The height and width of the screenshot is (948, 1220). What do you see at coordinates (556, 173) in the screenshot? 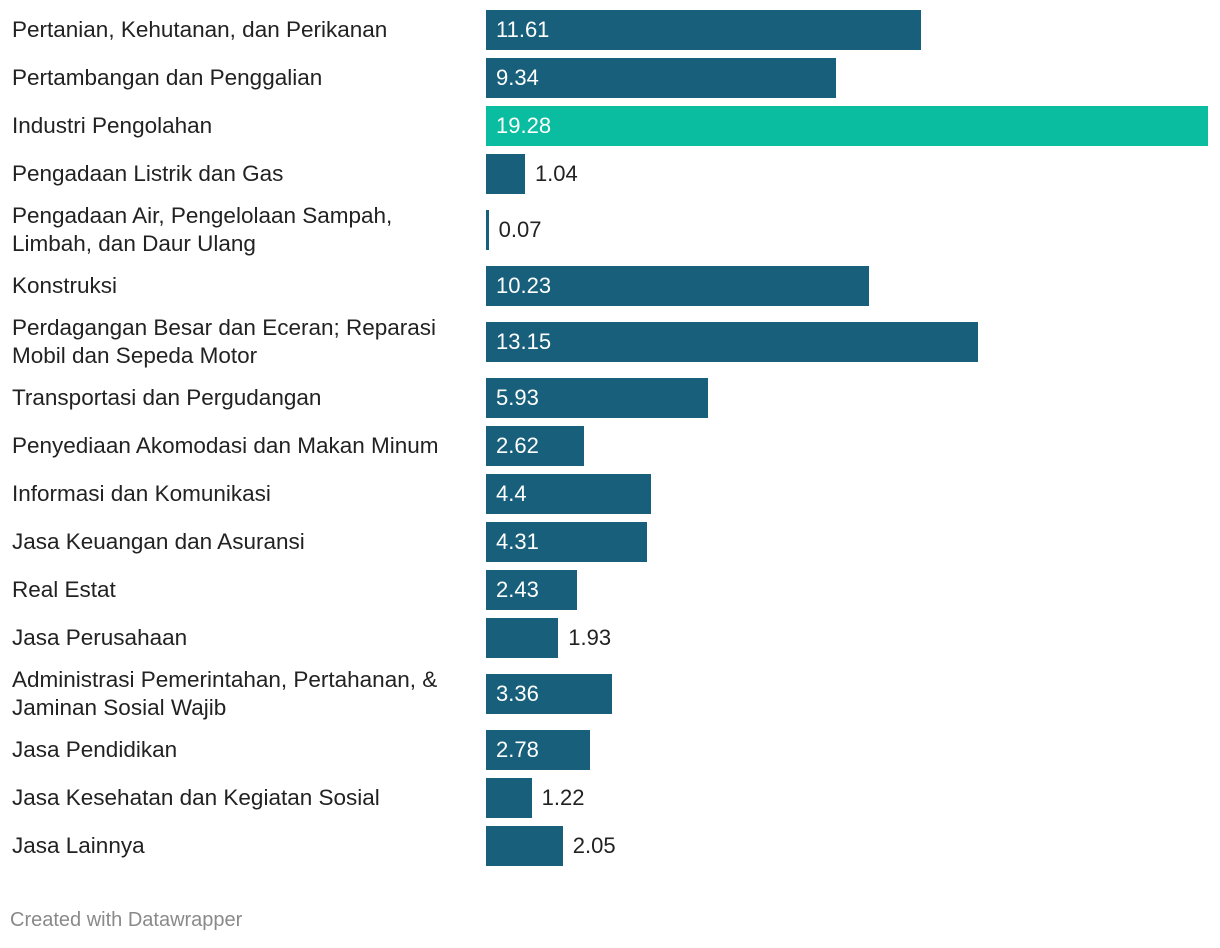
I see `value-label: 1.04` at bounding box center [556, 173].